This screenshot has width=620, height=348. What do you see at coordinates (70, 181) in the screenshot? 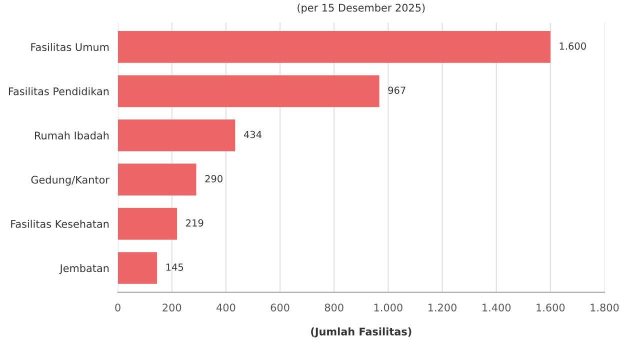
I see `y-tick-label: Gedung/Kantor` at bounding box center [70, 181].